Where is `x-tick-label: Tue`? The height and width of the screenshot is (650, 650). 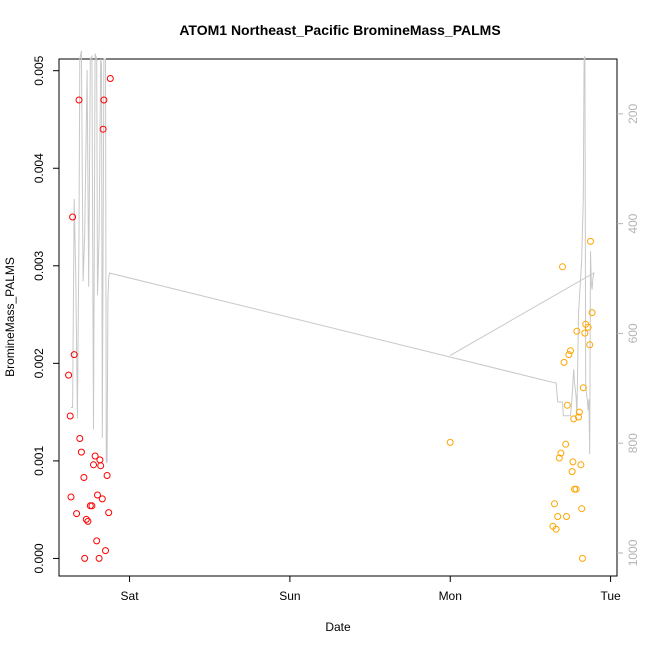
x-tick-label: Tue is located at coordinates (610, 596).